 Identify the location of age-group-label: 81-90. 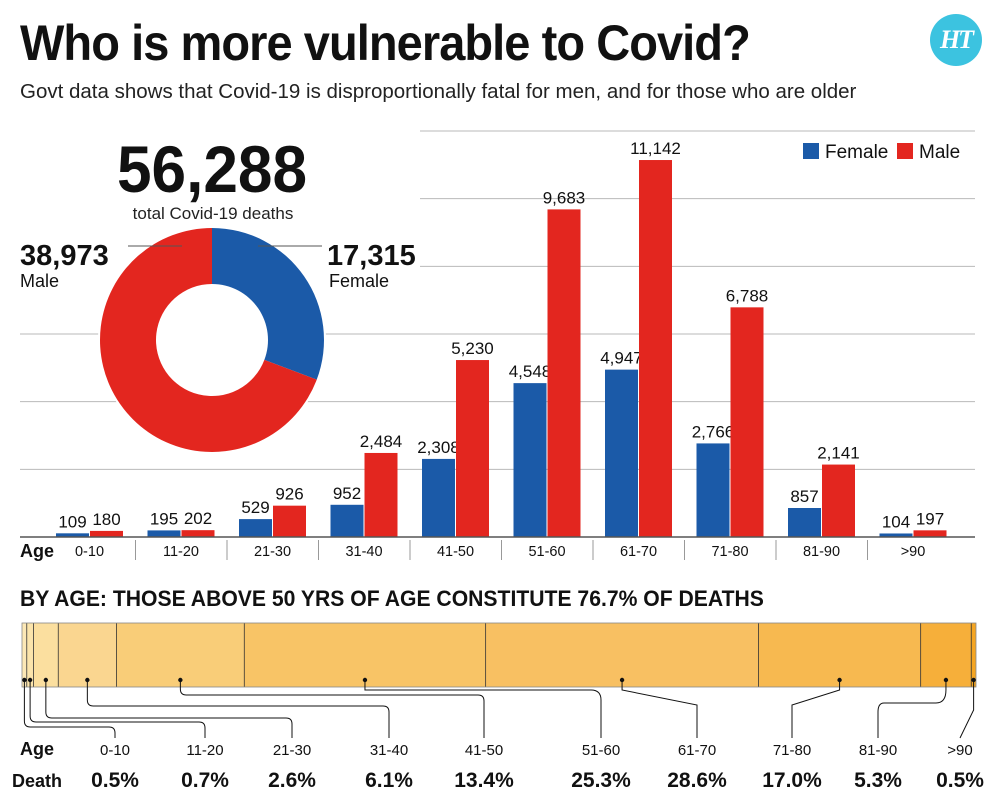
(878, 750).